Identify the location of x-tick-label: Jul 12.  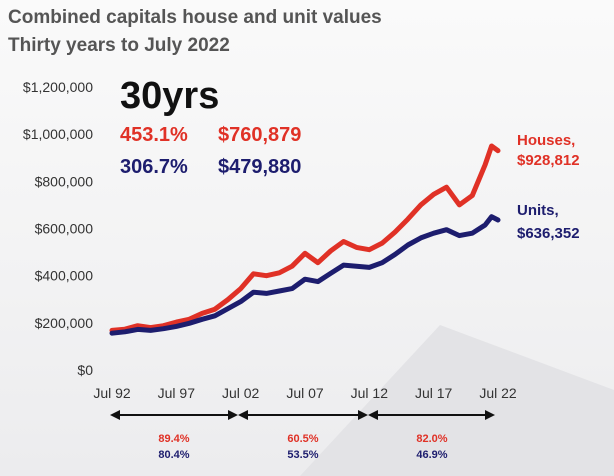
(370, 393).